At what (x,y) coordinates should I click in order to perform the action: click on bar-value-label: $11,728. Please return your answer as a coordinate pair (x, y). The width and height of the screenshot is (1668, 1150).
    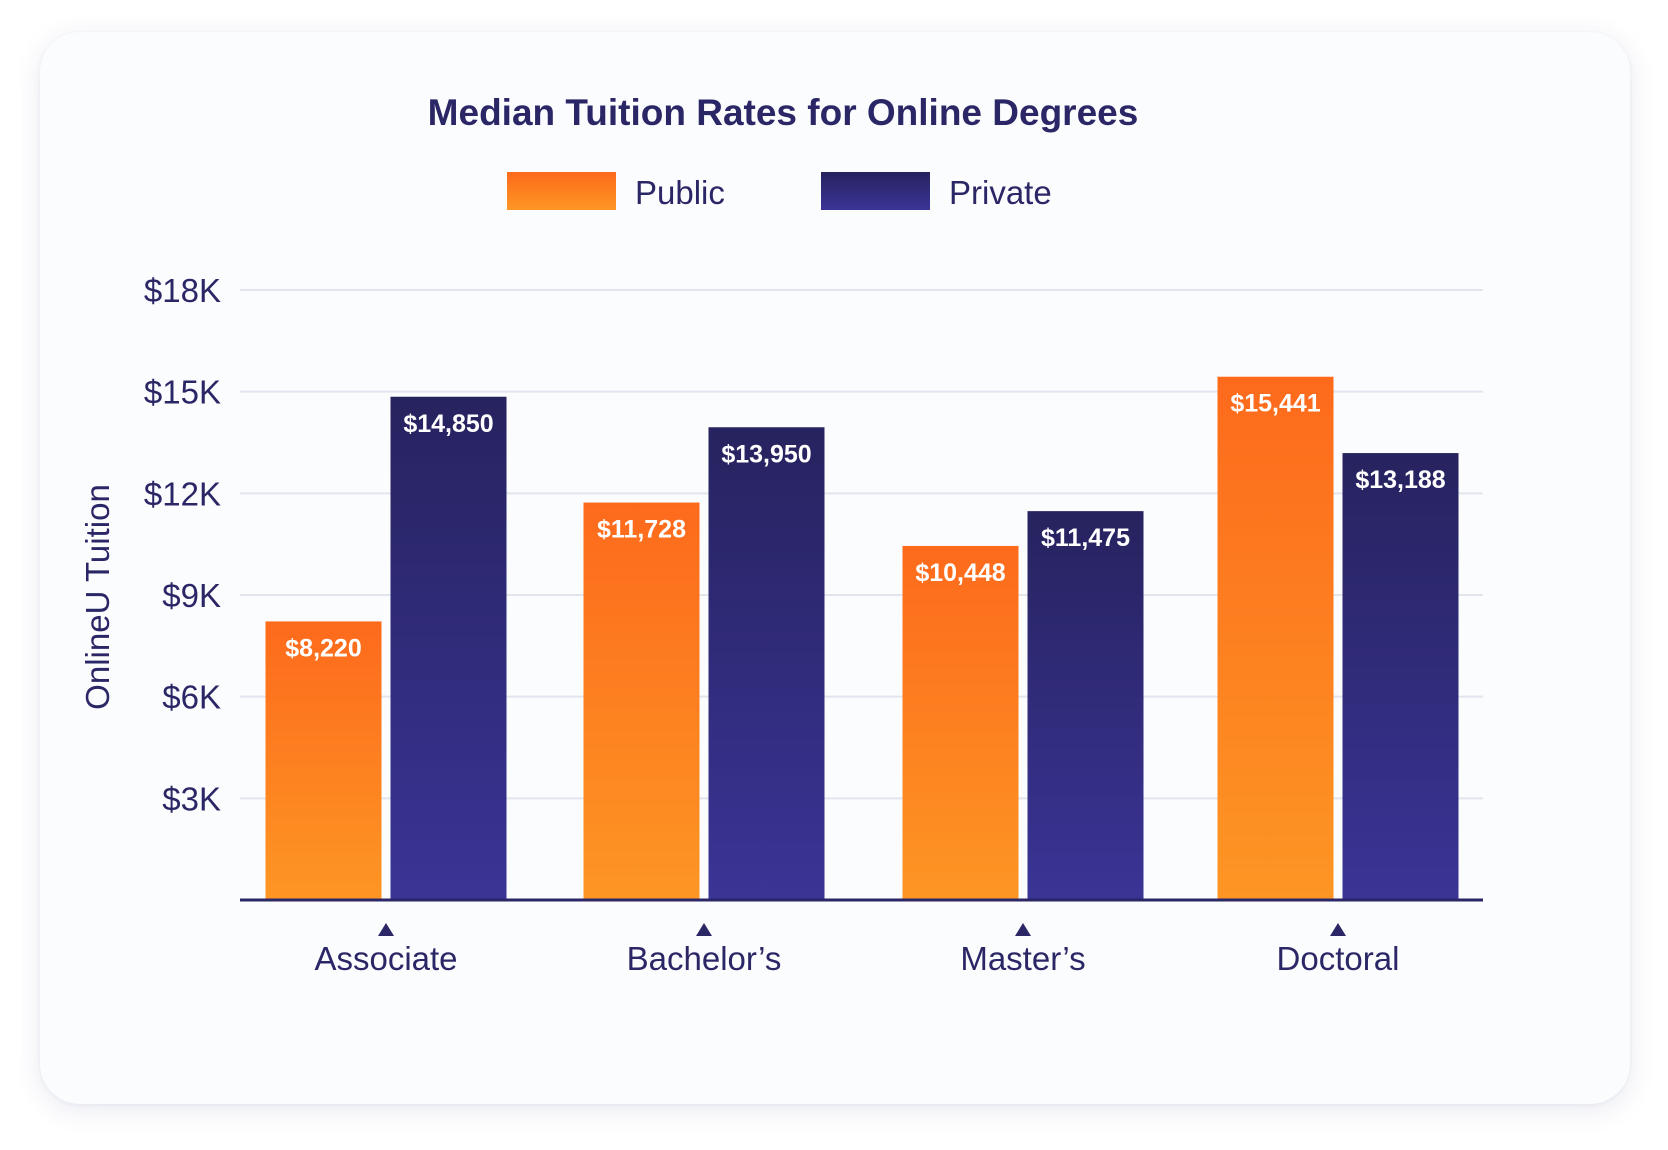
    Looking at the image, I should click on (641, 530).